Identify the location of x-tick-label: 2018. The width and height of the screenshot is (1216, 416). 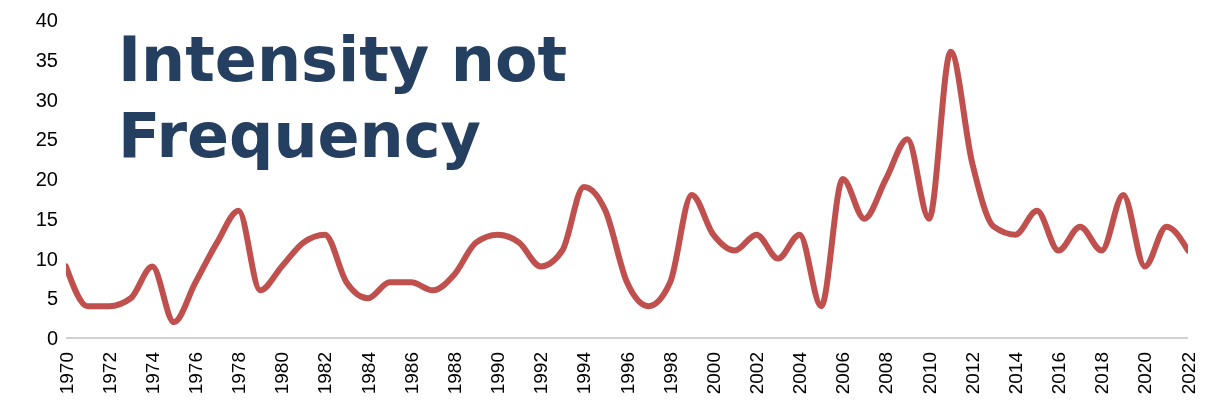
(1102, 373).